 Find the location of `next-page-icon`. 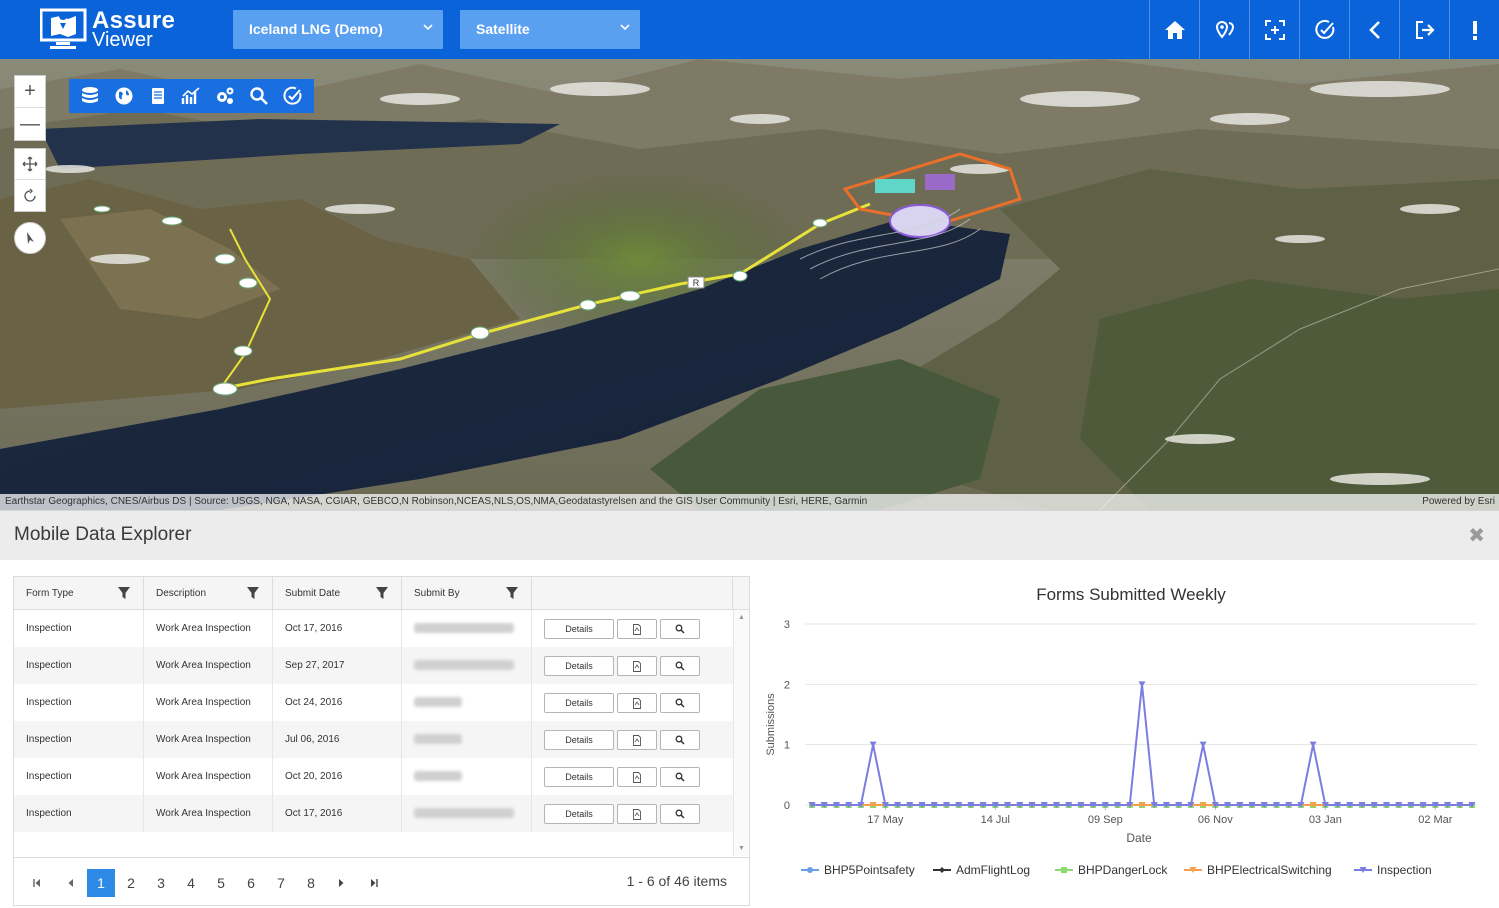

next-page-icon is located at coordinates (341, 883).